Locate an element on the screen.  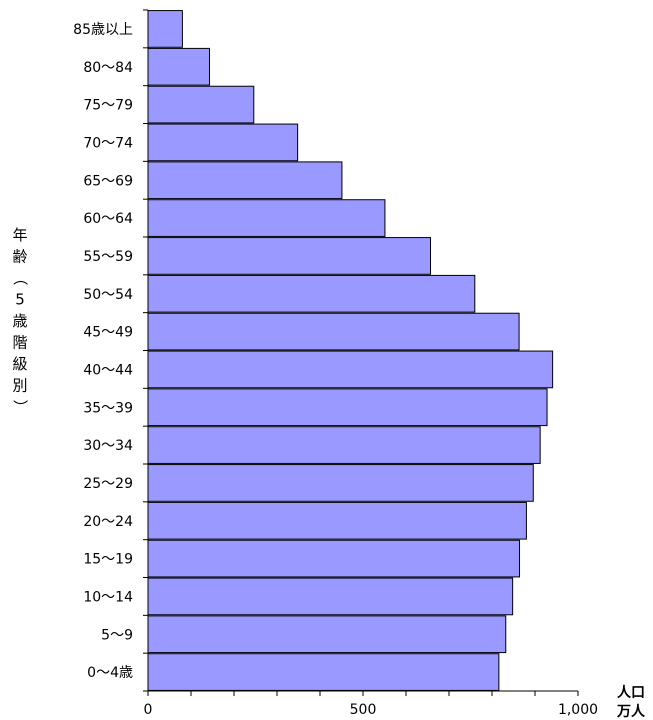
x-tick-labels: 0 500 1,000 is located at coordinates (371, 710).